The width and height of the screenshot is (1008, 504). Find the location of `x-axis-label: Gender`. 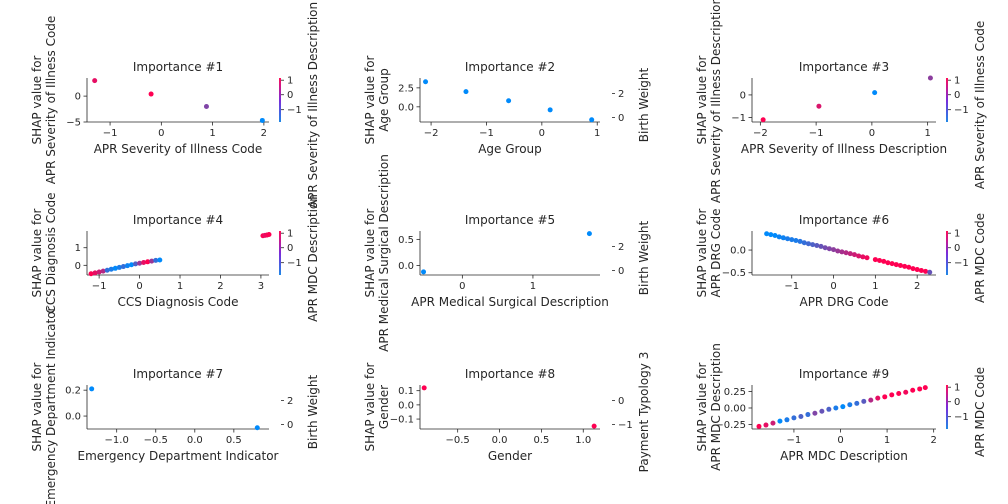

x-axis-label: Gender is located at coordinates (510, 456).